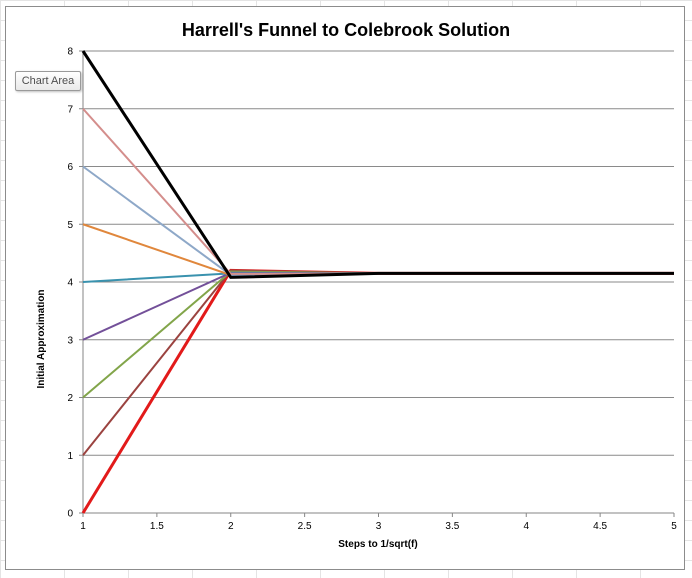 This screenshot has width=692, height=578. What do you see at coordinates (346, 30) in the screenshot?
I see `chart-title: Harrell's Funnel to Colebrook Solution` at bounding box center [346, 30].